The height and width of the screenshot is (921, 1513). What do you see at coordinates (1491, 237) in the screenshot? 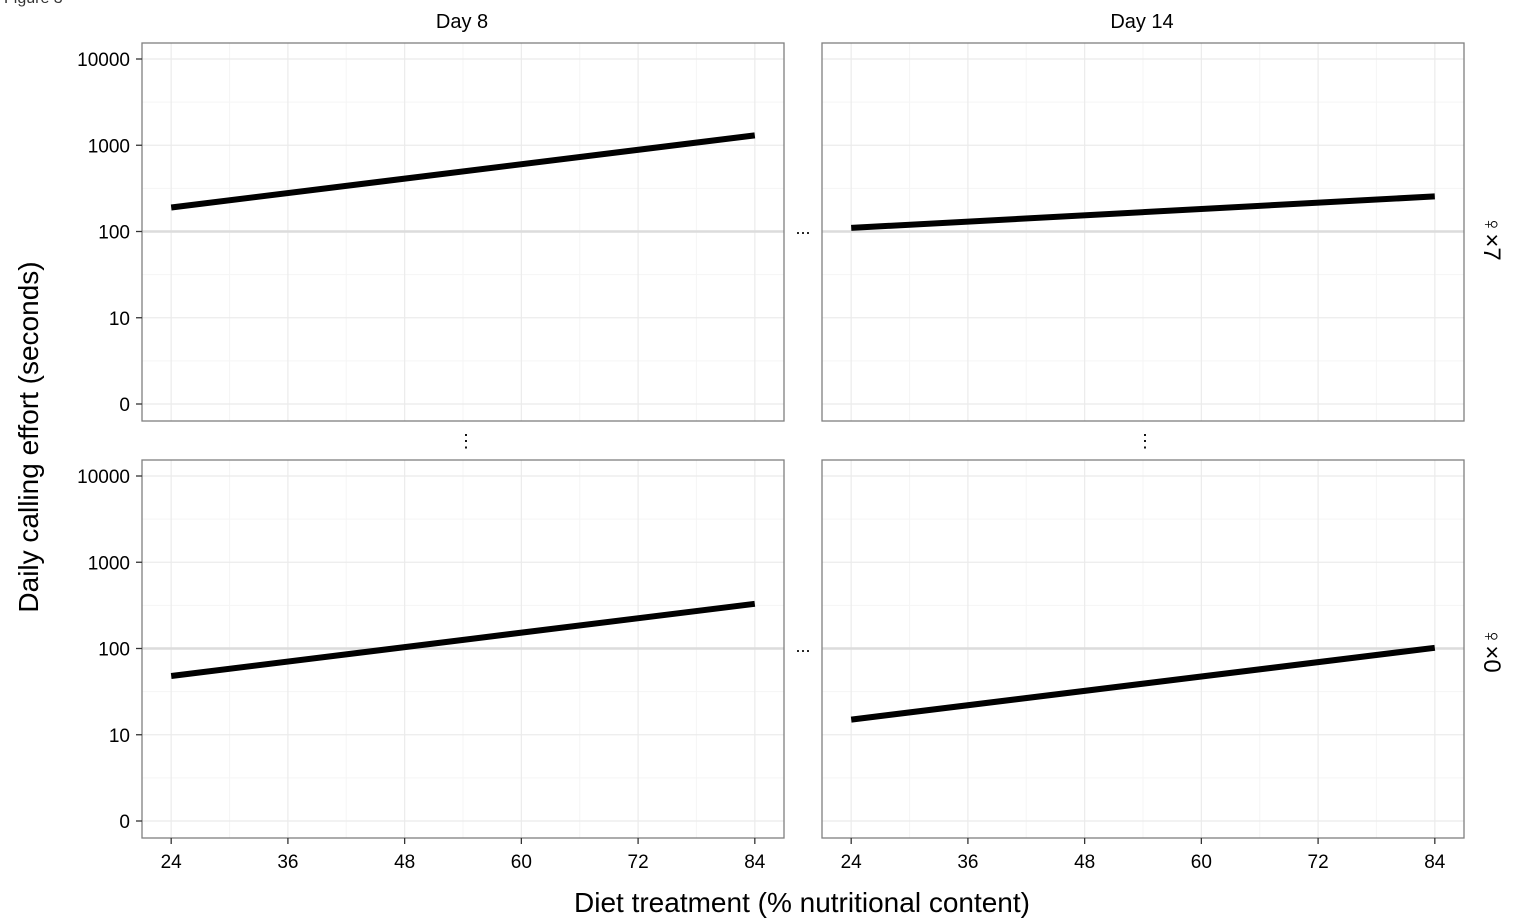
I see `row-label-female-x7: ♀×7` at bounding box center [1491, 237].